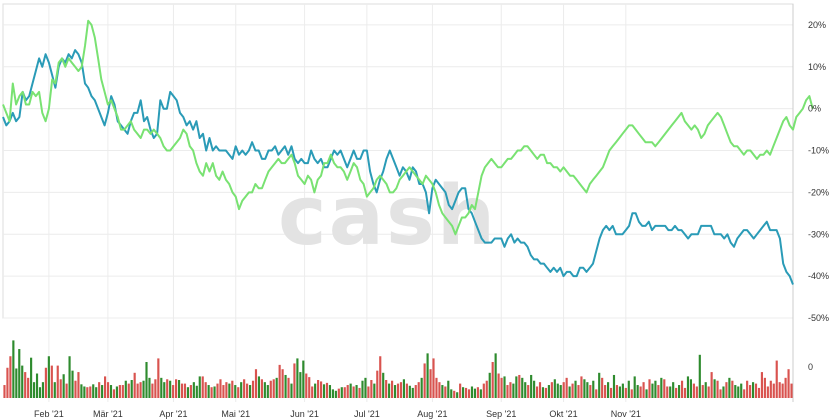  Describe the element at coordinates (108, 414) in the screenshot. I see `x-tick-label: Mär '21` at that location.